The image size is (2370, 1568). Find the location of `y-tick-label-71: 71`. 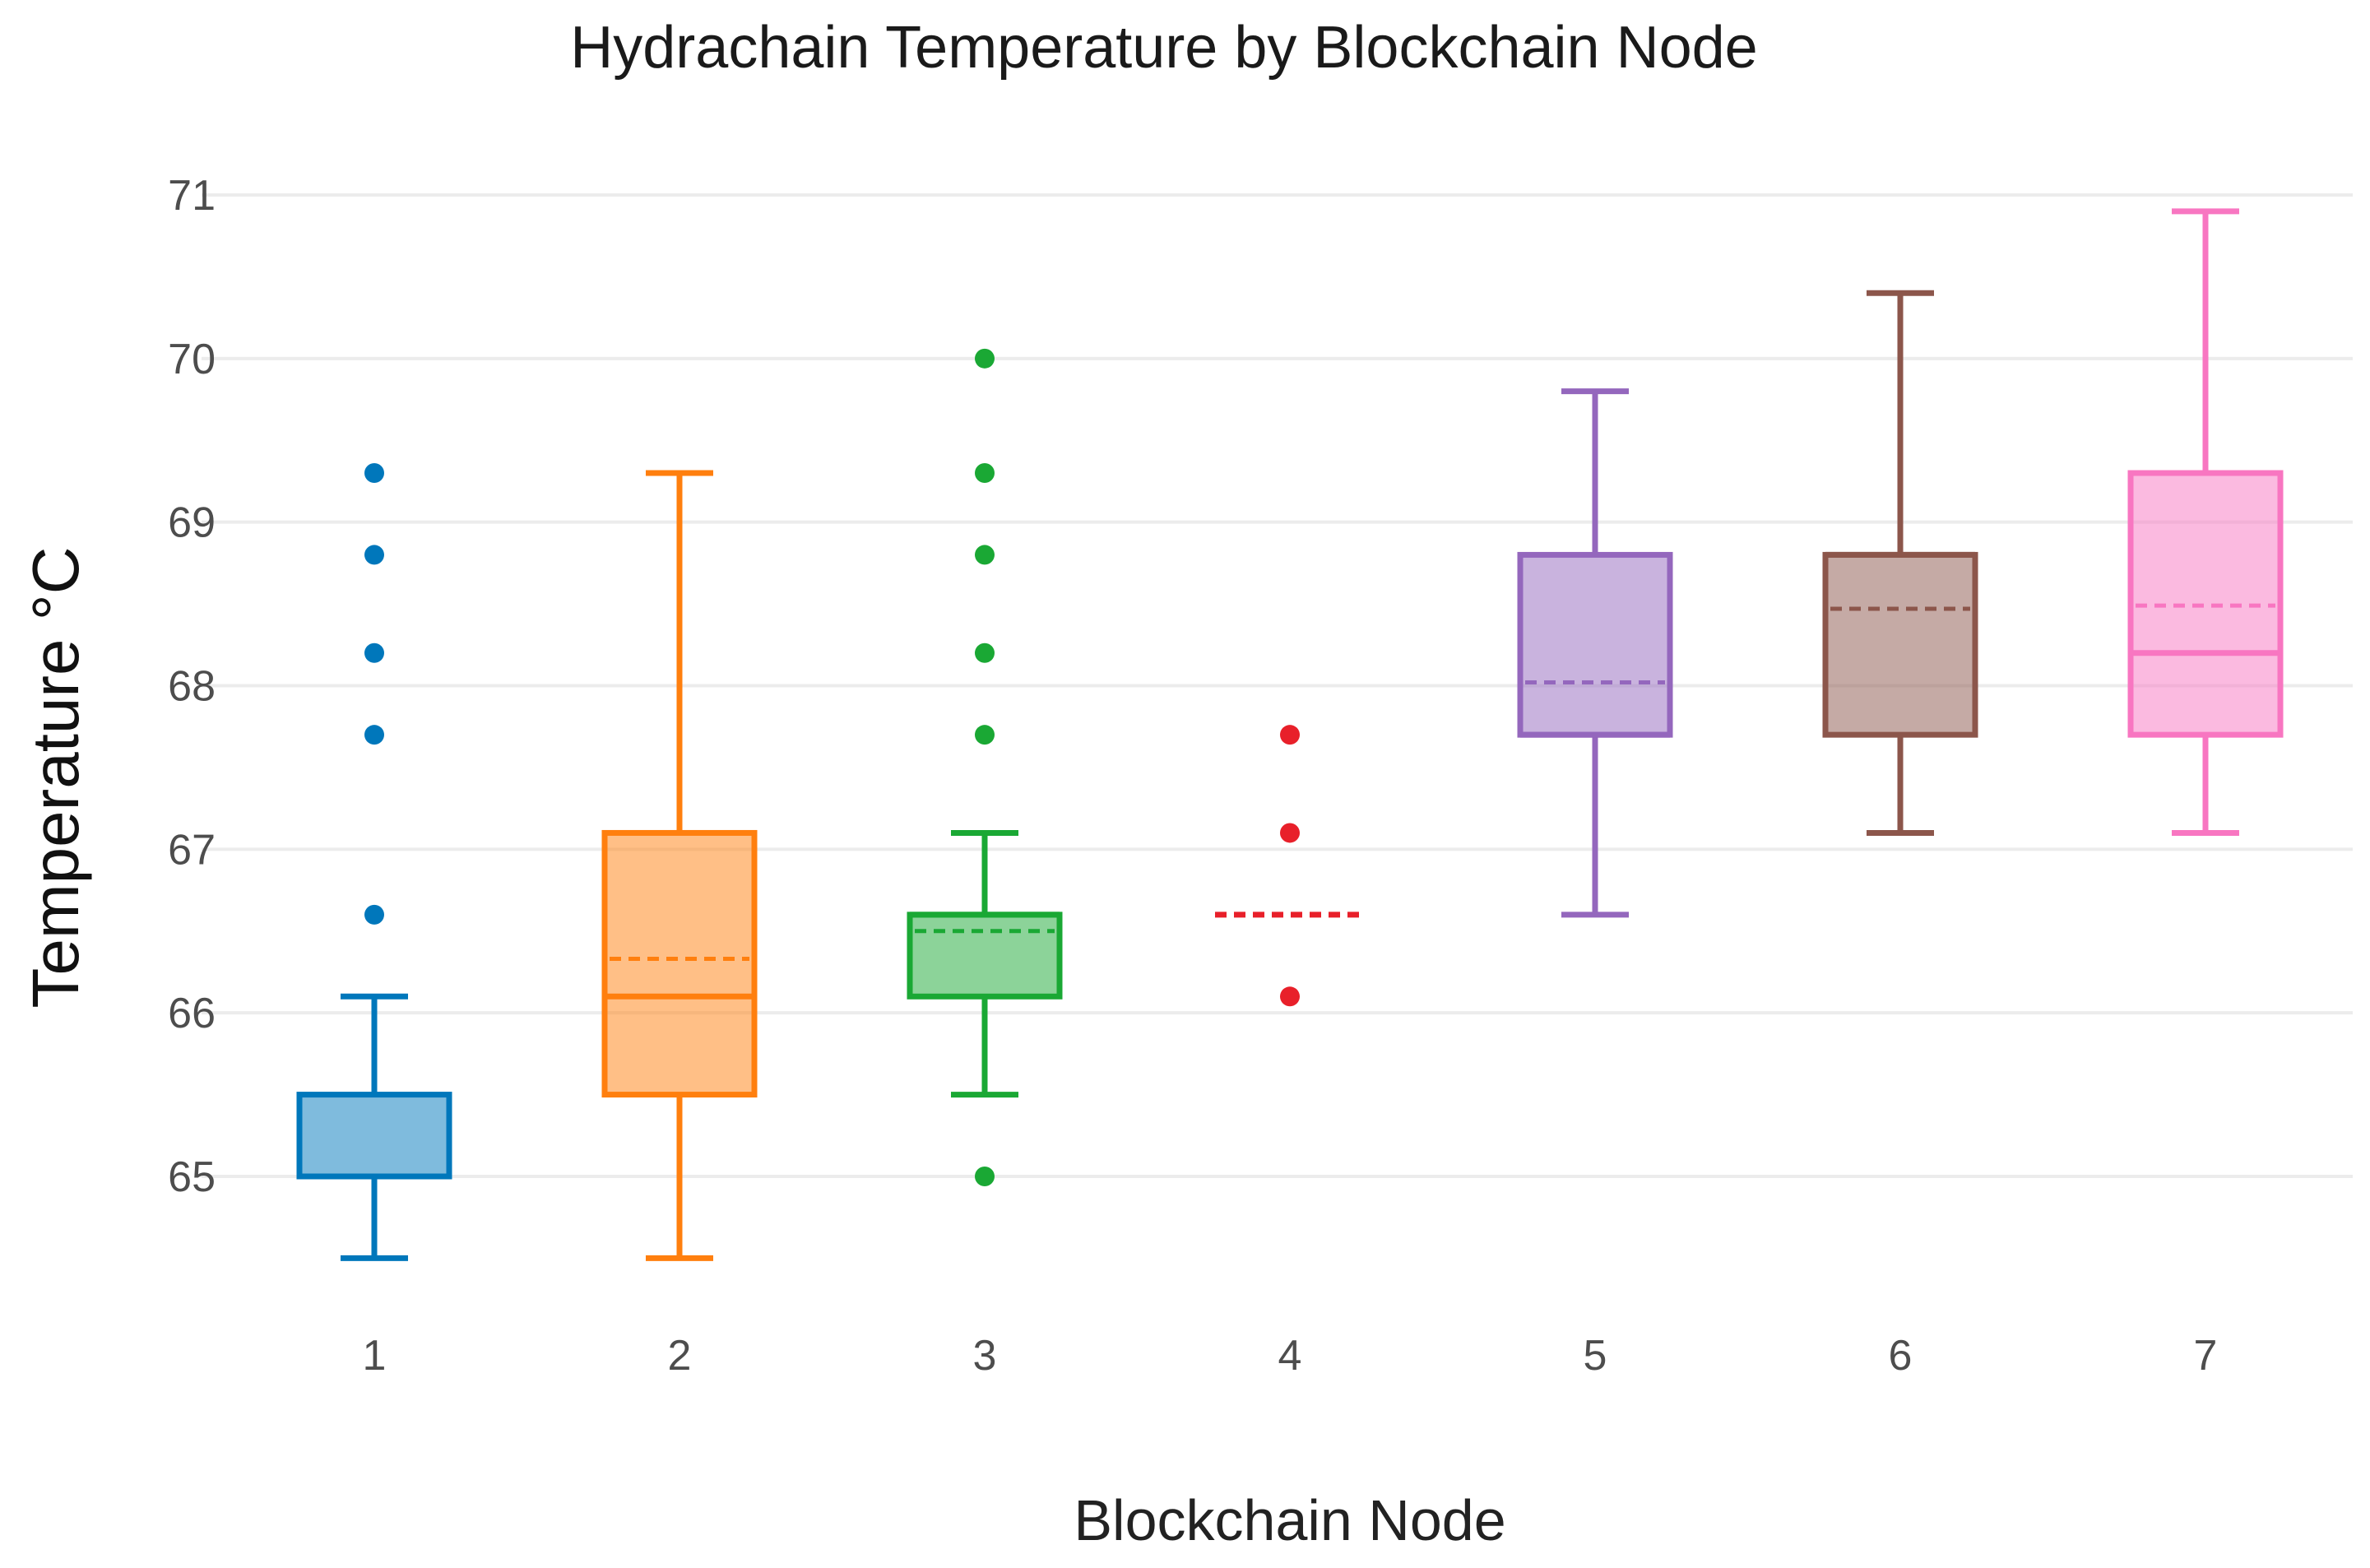

y-tick-label-71: 71 is located at coordinates (192, 196).